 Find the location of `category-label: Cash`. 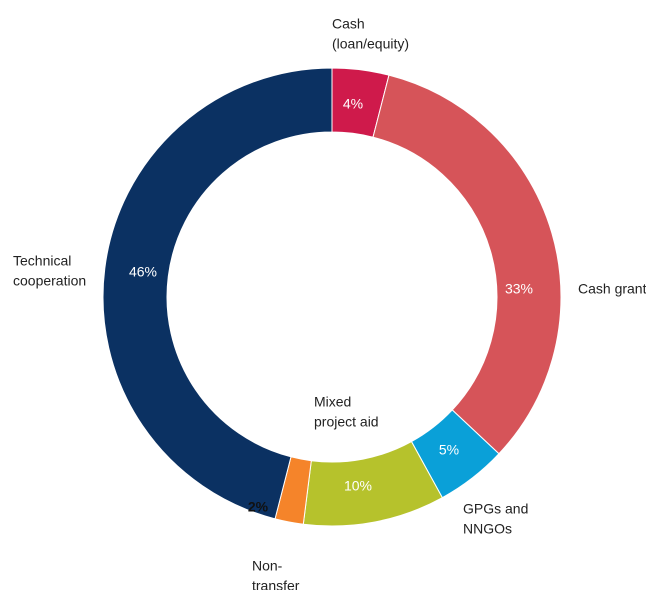

category-label: Cash is located at coordinates (348, 24).